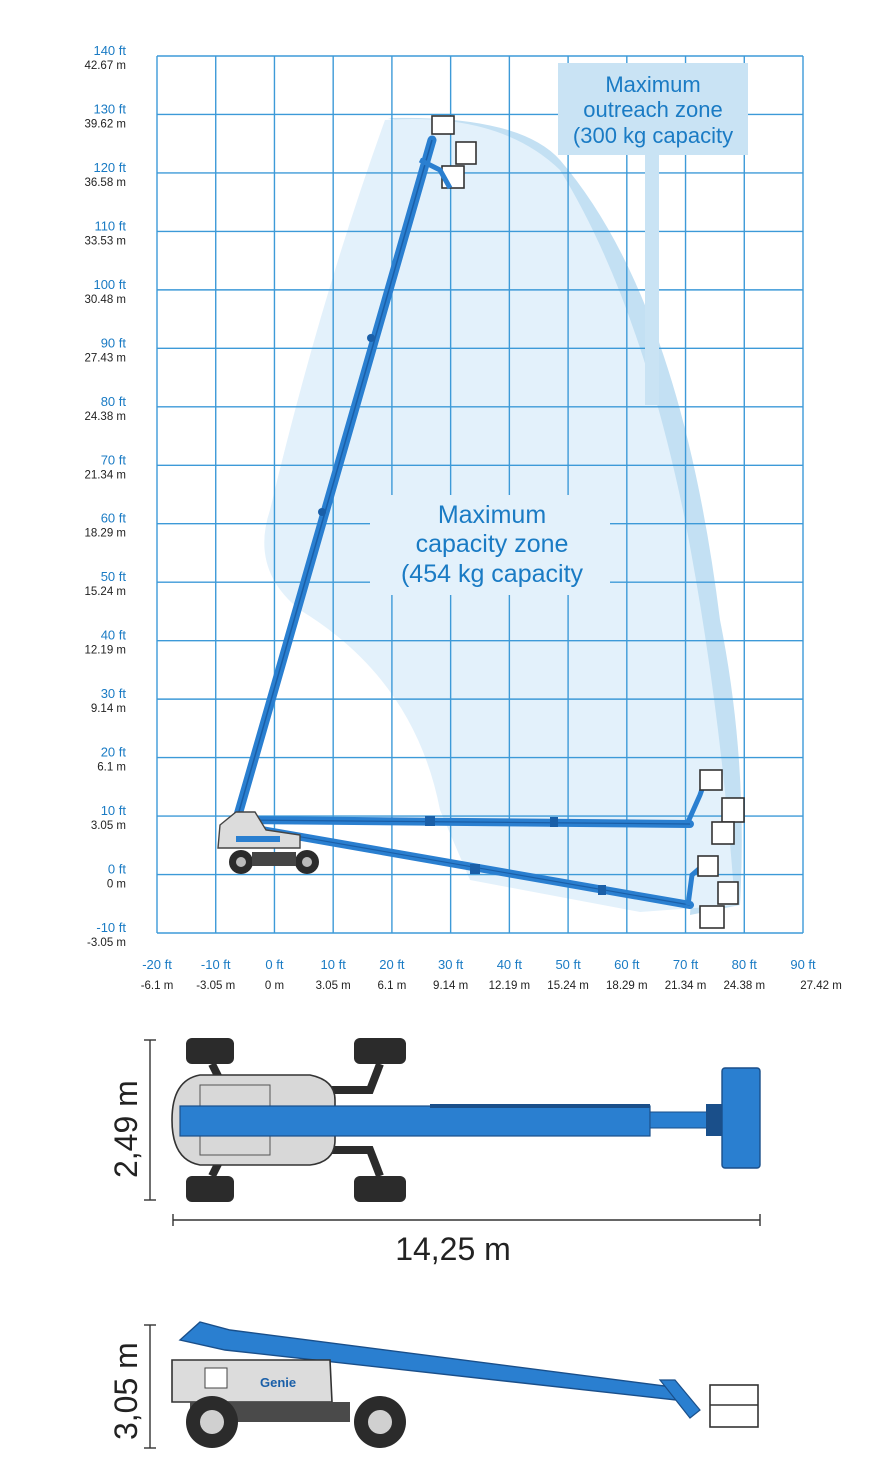 Image resolution: width=896 pixels, height=1474 pixels. I want to click on outreach-zone-line2: outreach zone, so click(652, 109).